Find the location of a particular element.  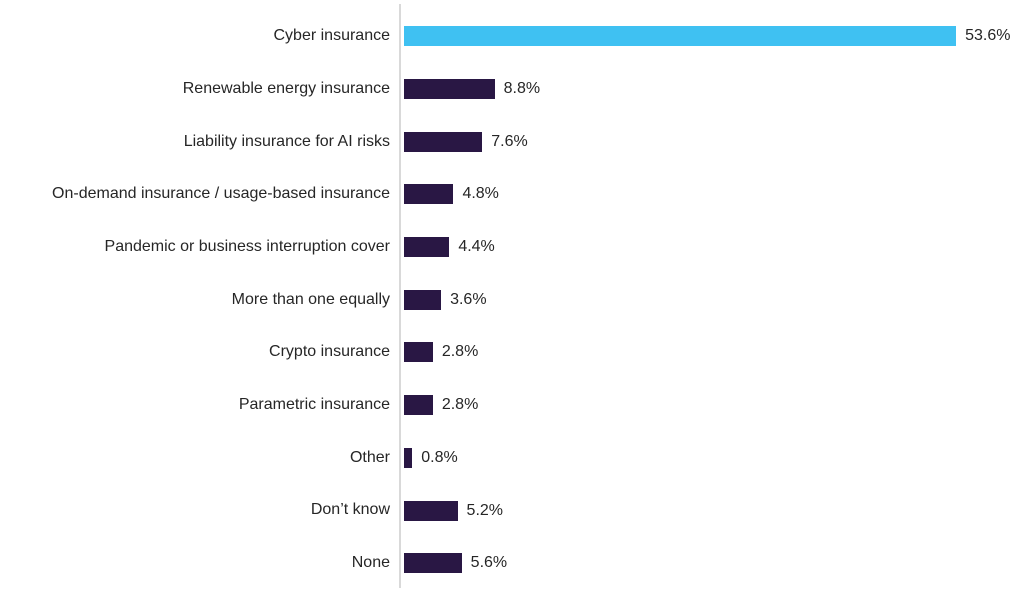

plot-area: 0.8% is located at coordinates (431, 458).